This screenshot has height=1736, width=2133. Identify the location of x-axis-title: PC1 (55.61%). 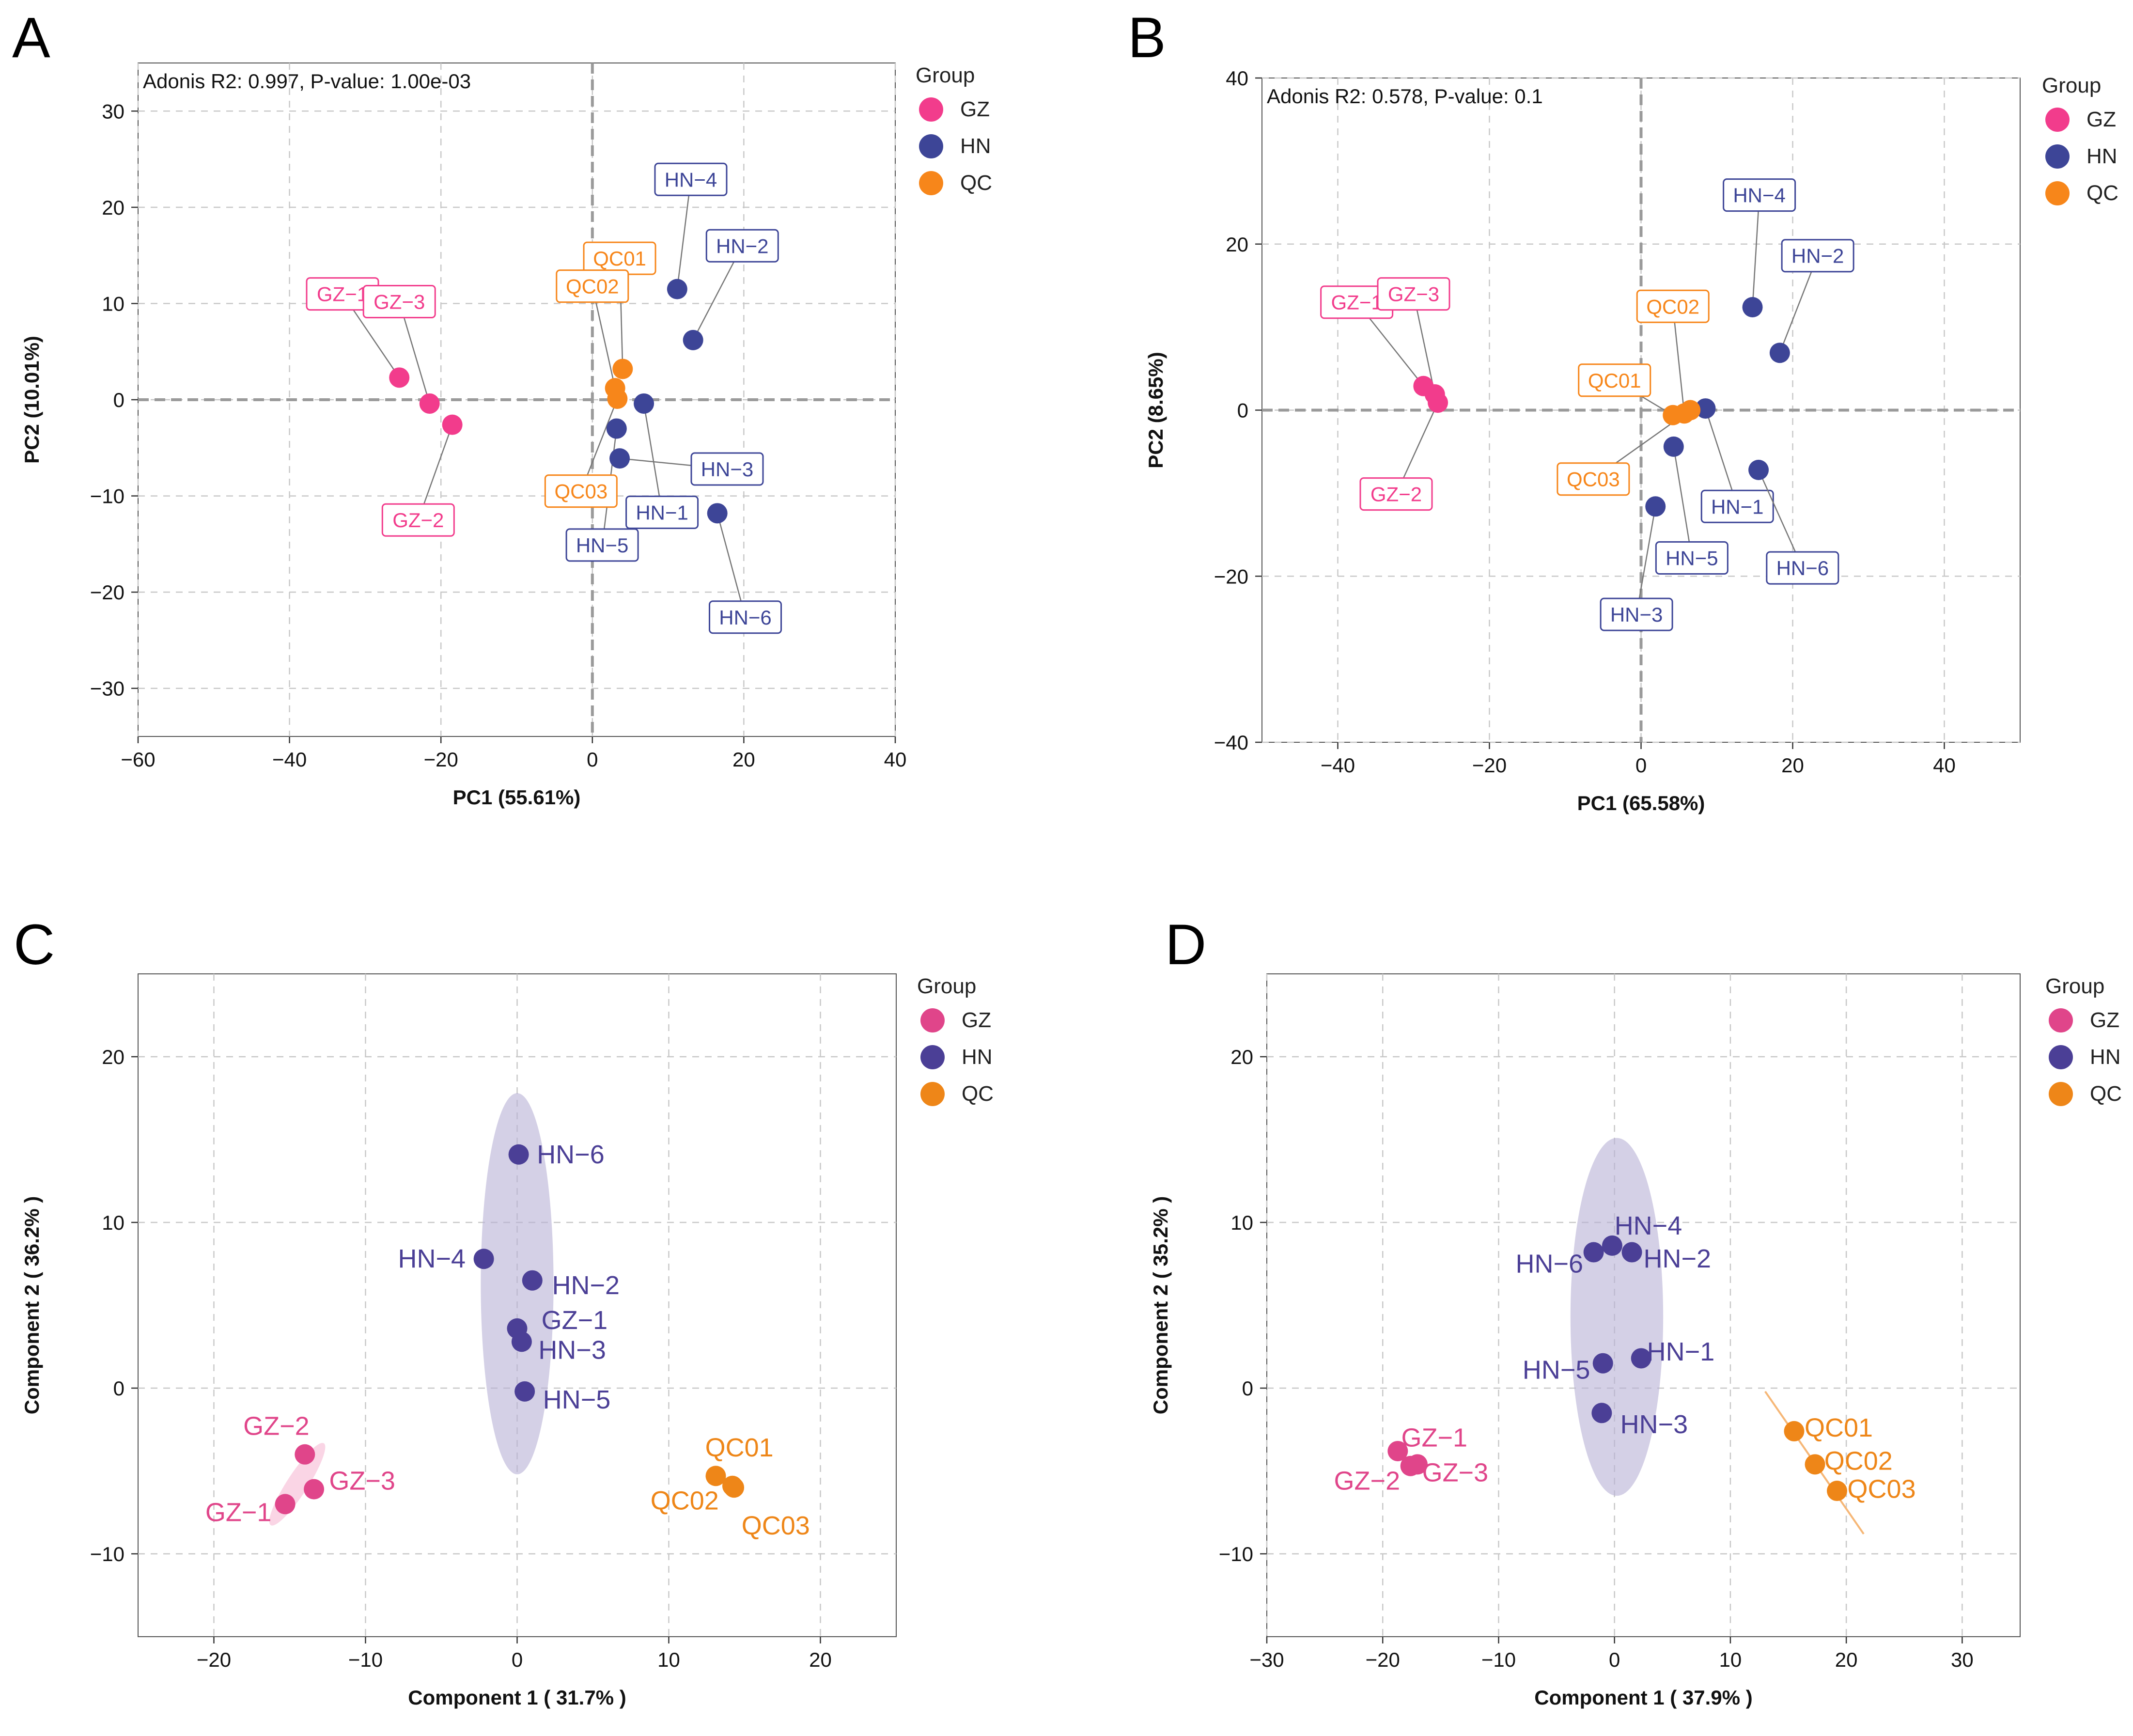
(517, 797).